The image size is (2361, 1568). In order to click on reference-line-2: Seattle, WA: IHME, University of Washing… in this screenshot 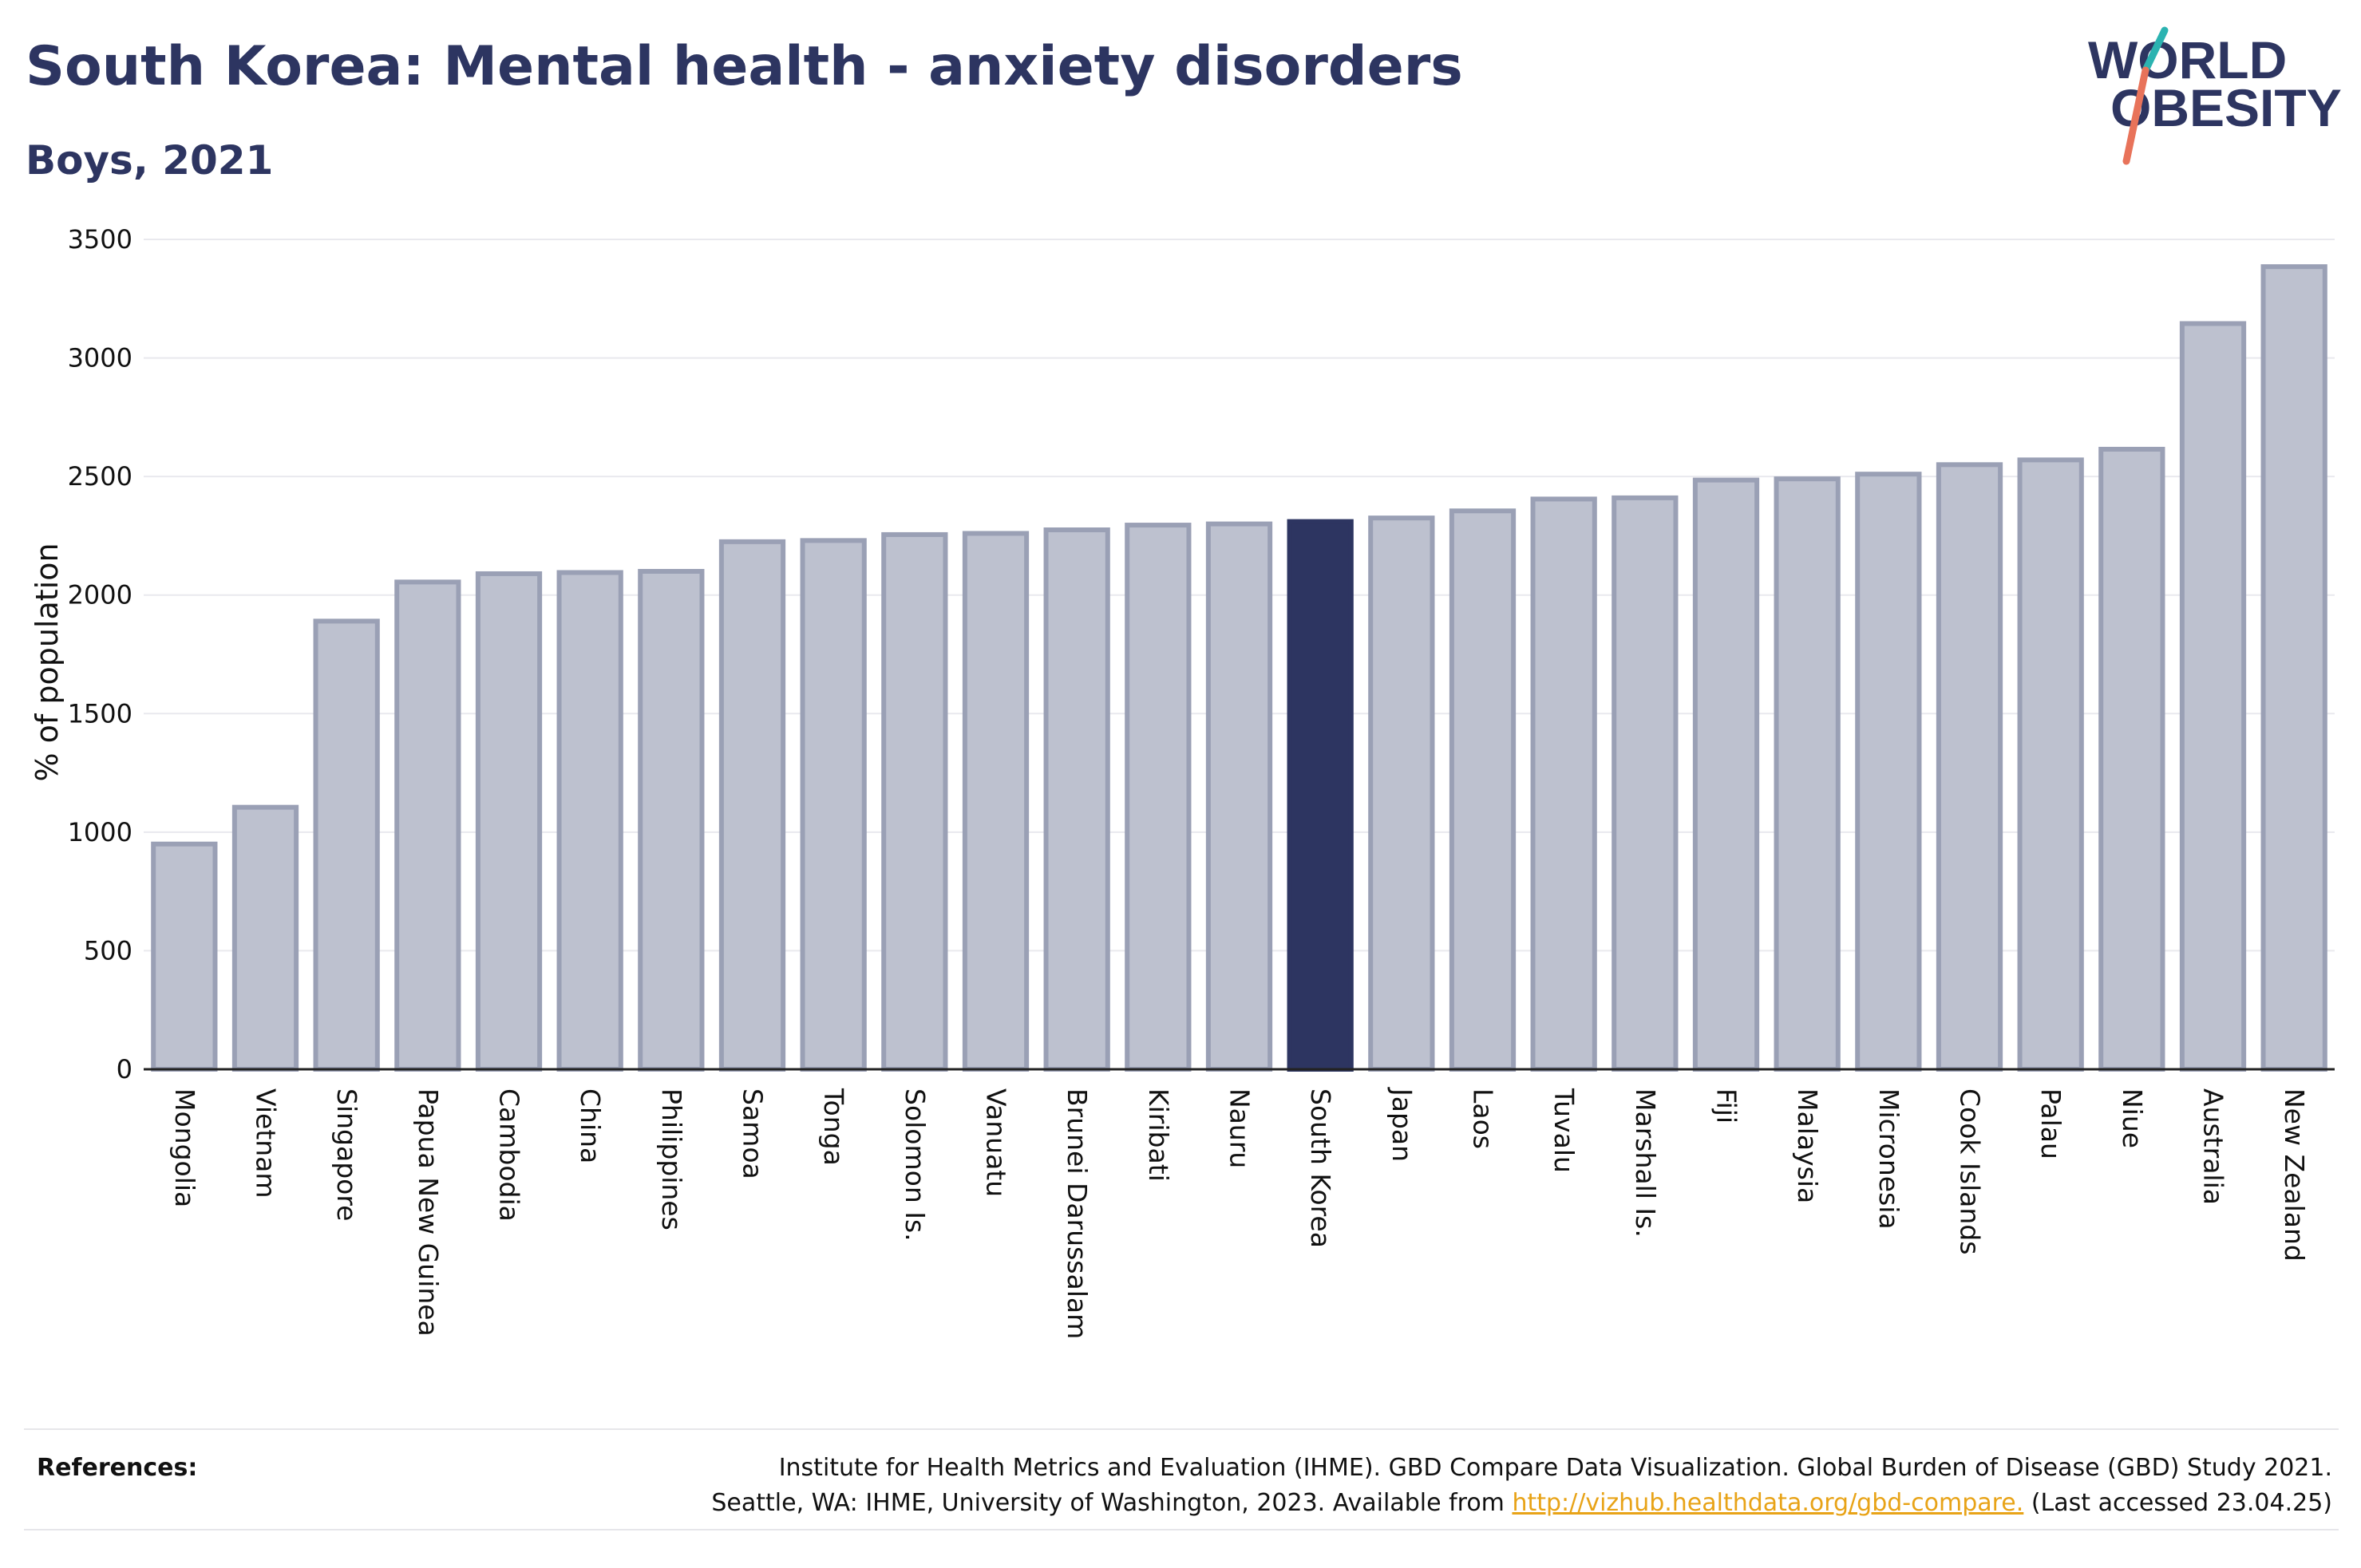, I will do `click(1521, 1503)`.